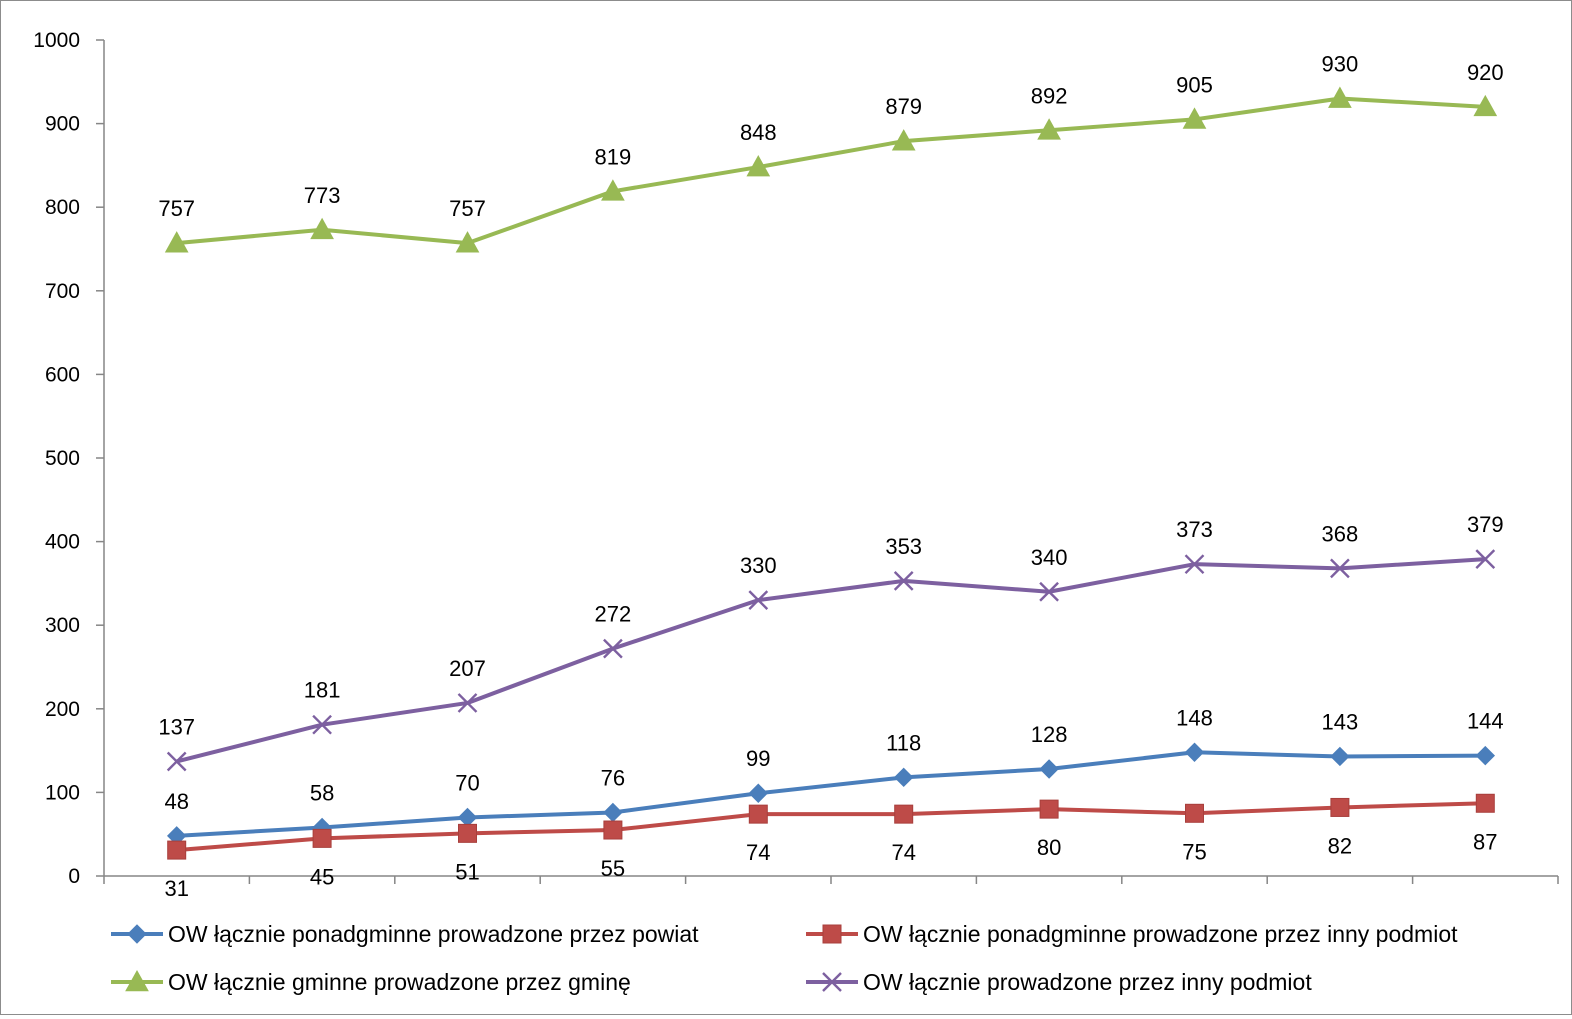 The image size is (1572, 1019). I want to click on data-label-gmina: 892, so click(1049, 95).